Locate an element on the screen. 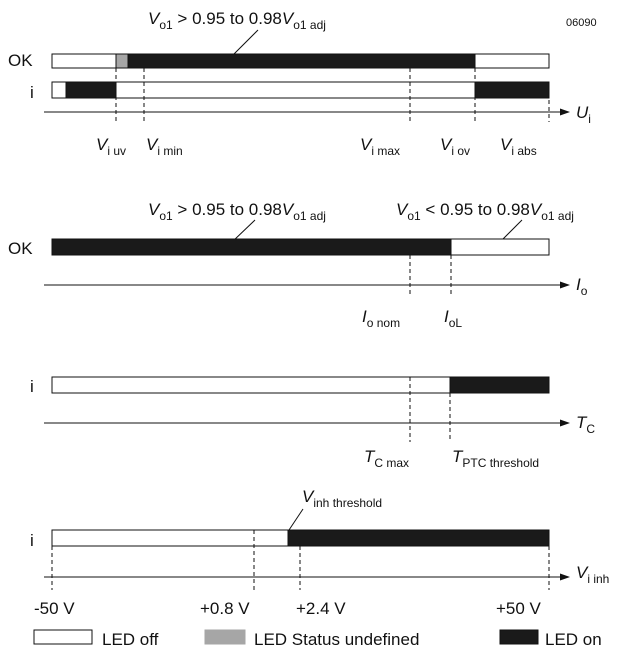 Image resolution: width=617 pixels, height=656 pixels. panel2-label-left-leader is located at coordinates (243, 231).